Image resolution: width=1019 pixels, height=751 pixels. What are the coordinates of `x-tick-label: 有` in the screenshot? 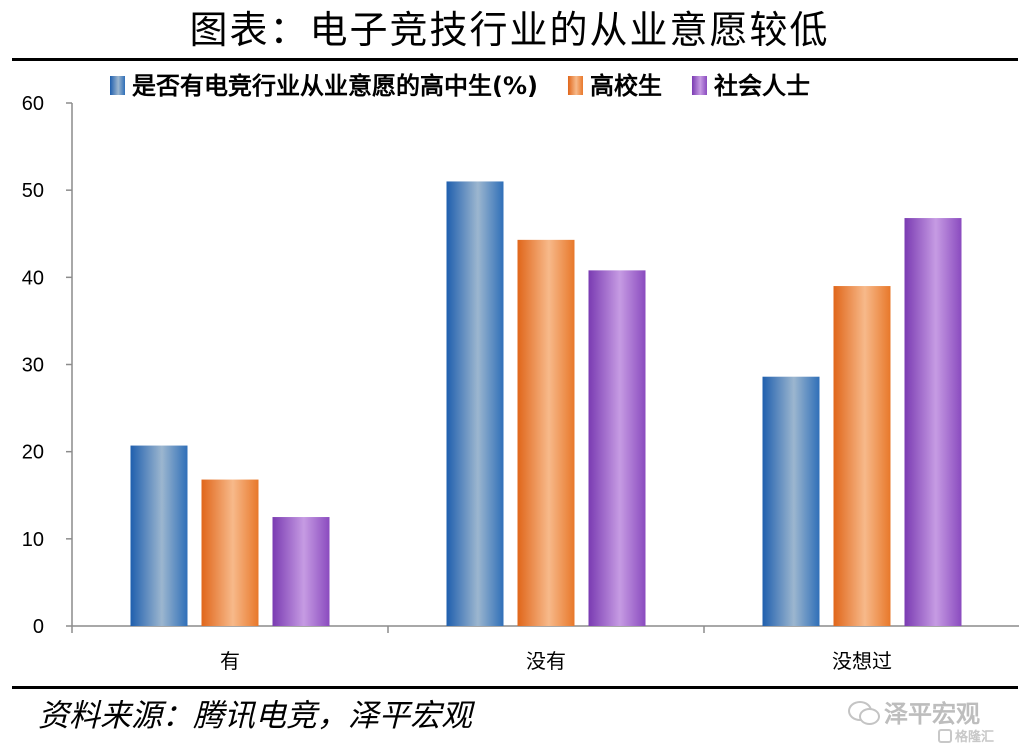 It's located at (230, 661).